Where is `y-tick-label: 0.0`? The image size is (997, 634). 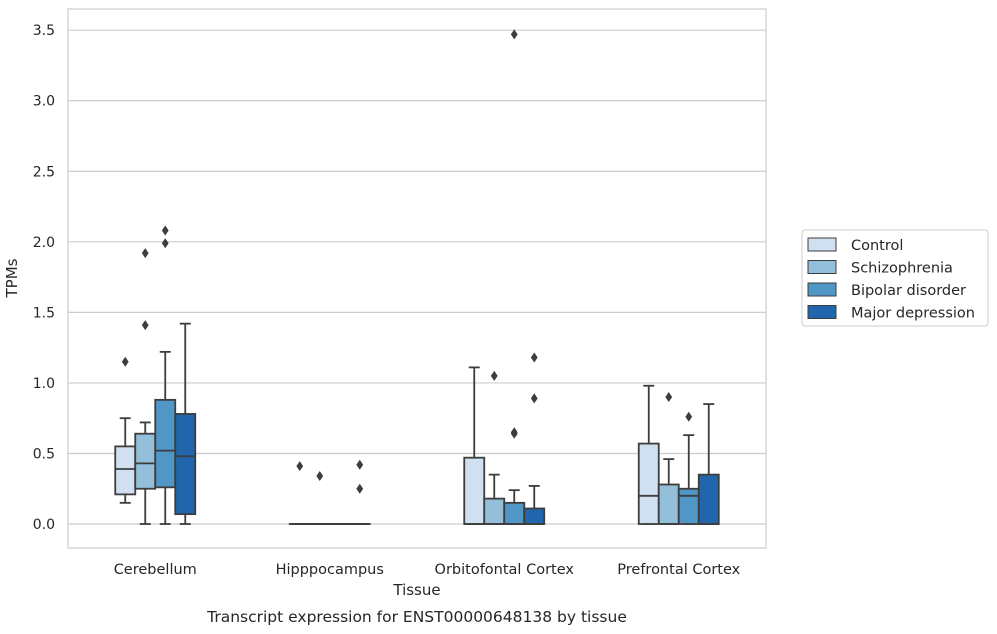
y-tick-label: 0.0 is located at coordinates (44, 525).